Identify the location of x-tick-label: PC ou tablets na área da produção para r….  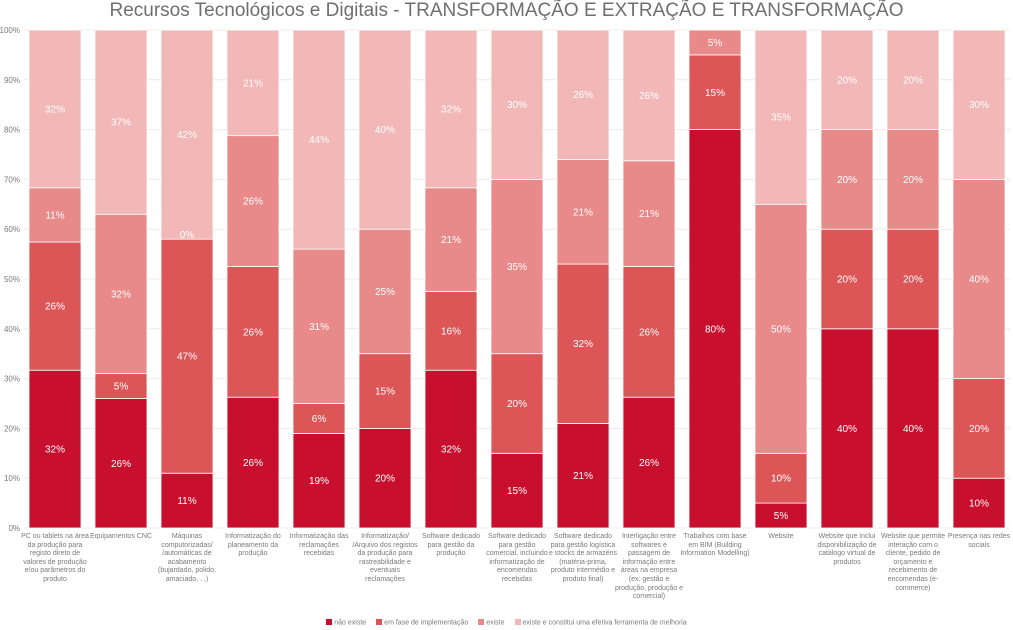
(55, 558).